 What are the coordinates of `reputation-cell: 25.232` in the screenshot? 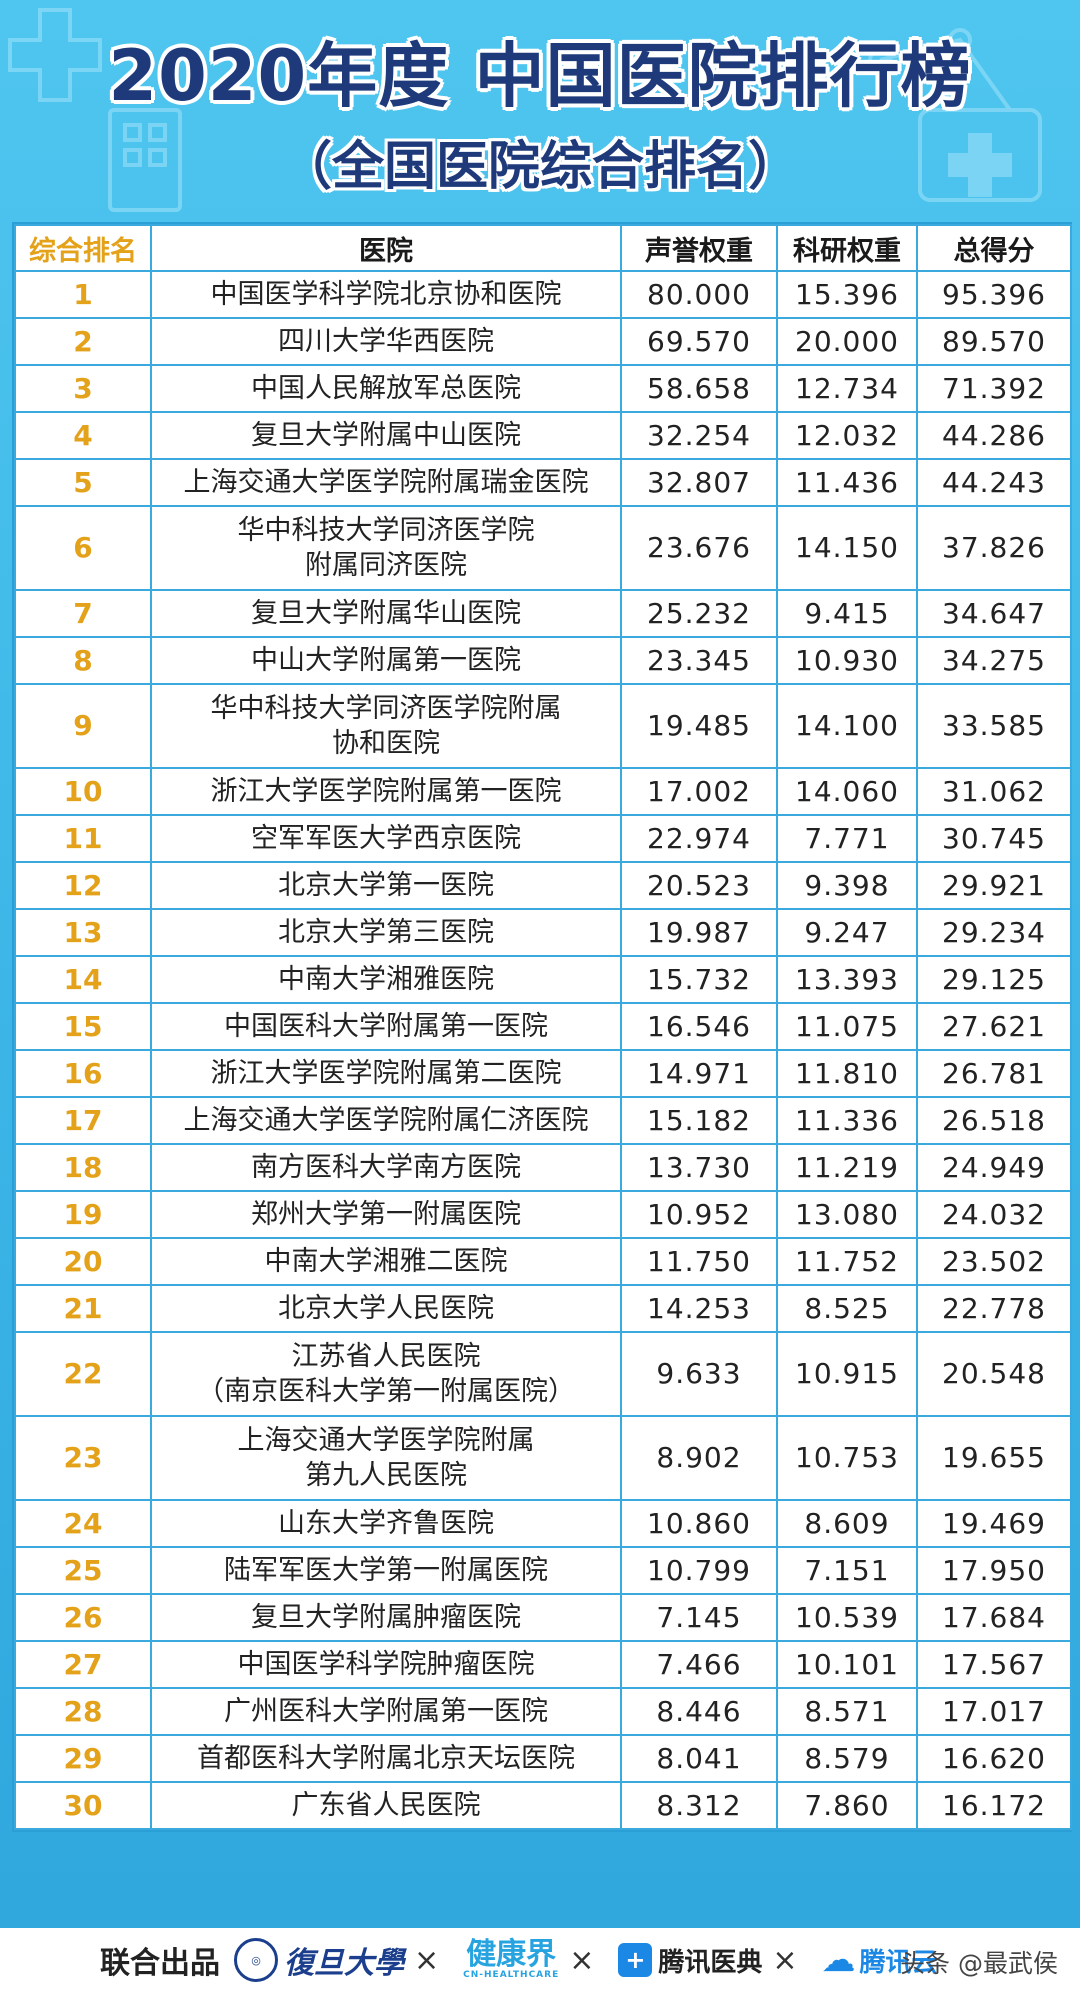 It's located at (699, 613).